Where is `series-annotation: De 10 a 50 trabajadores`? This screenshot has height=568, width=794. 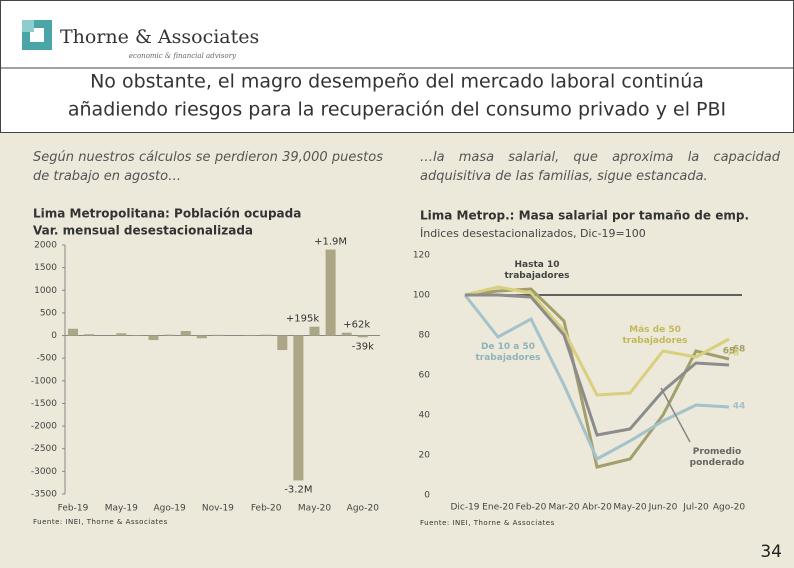
series-annotation: De 10 a 50 trabajadores is located at coordinates (508, 352).